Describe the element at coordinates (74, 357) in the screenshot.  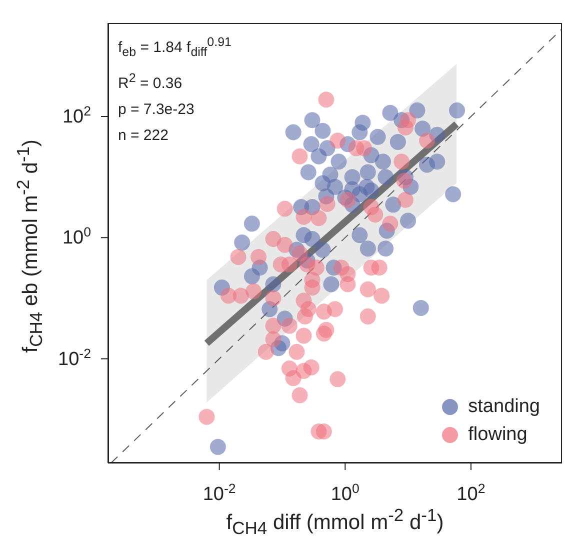
I see `y-tick-label: 10$^{-2}$` at that location.